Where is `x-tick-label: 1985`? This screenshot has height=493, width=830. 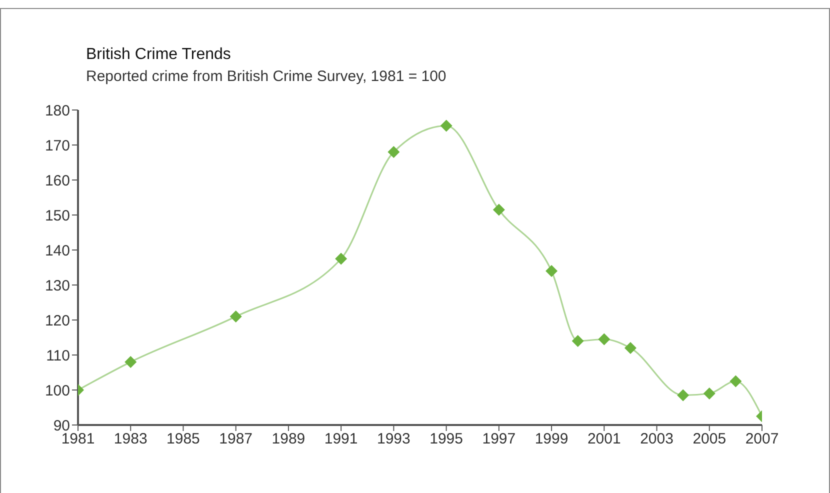
x-tick-label: 1985 is located at coordinates (183, 439).